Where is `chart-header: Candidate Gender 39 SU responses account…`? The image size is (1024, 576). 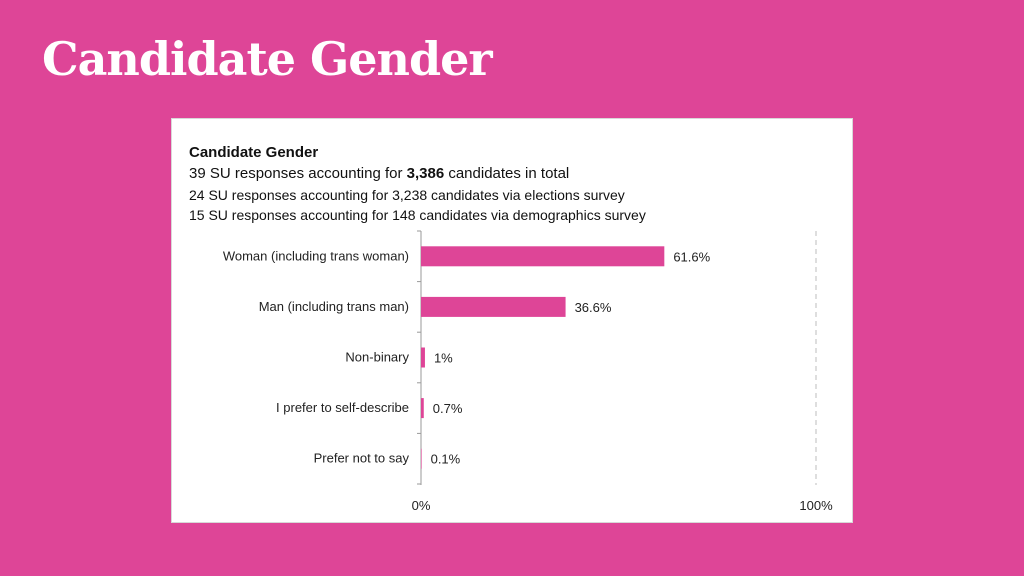 chart-header: Candidate Gender 39 SU responses account… is located at coordinates (417, 184).